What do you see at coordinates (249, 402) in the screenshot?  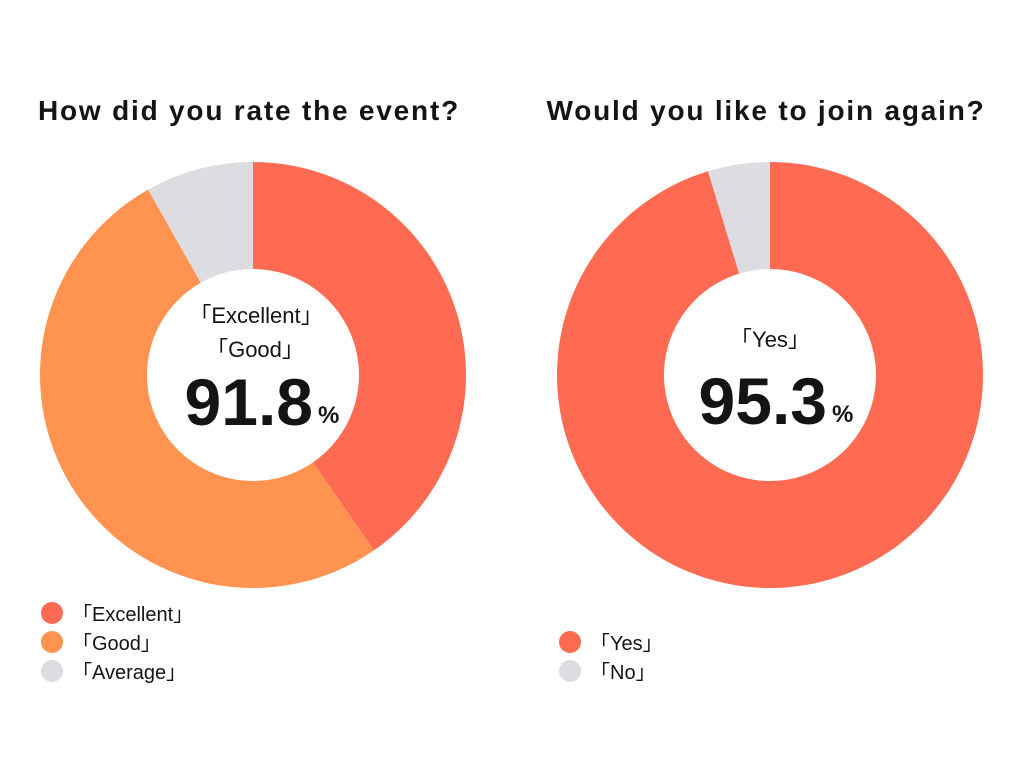 I see `rating-center-value: 91.8` at bounding box center [249, 402].